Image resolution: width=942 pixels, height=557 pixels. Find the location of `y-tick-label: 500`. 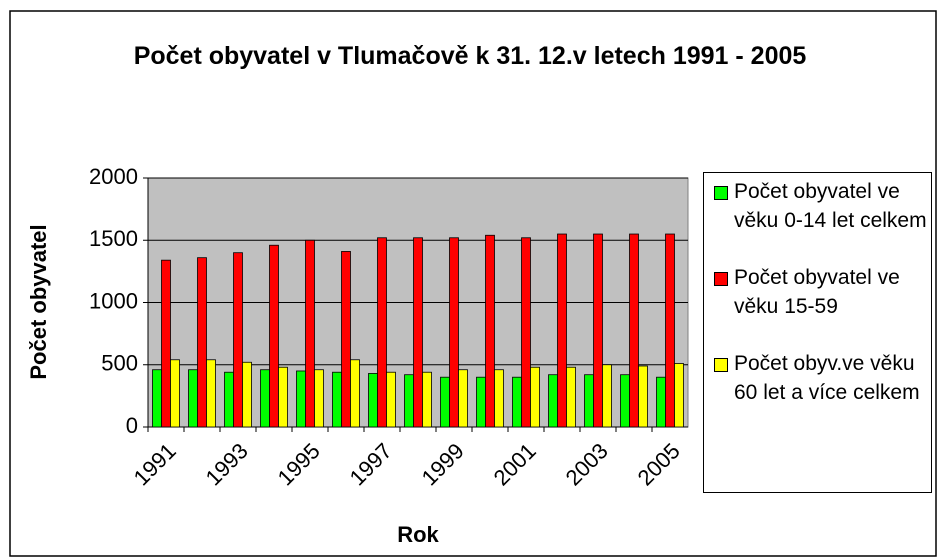

y-tick-label: 500 is located at coordinates (119, 363).